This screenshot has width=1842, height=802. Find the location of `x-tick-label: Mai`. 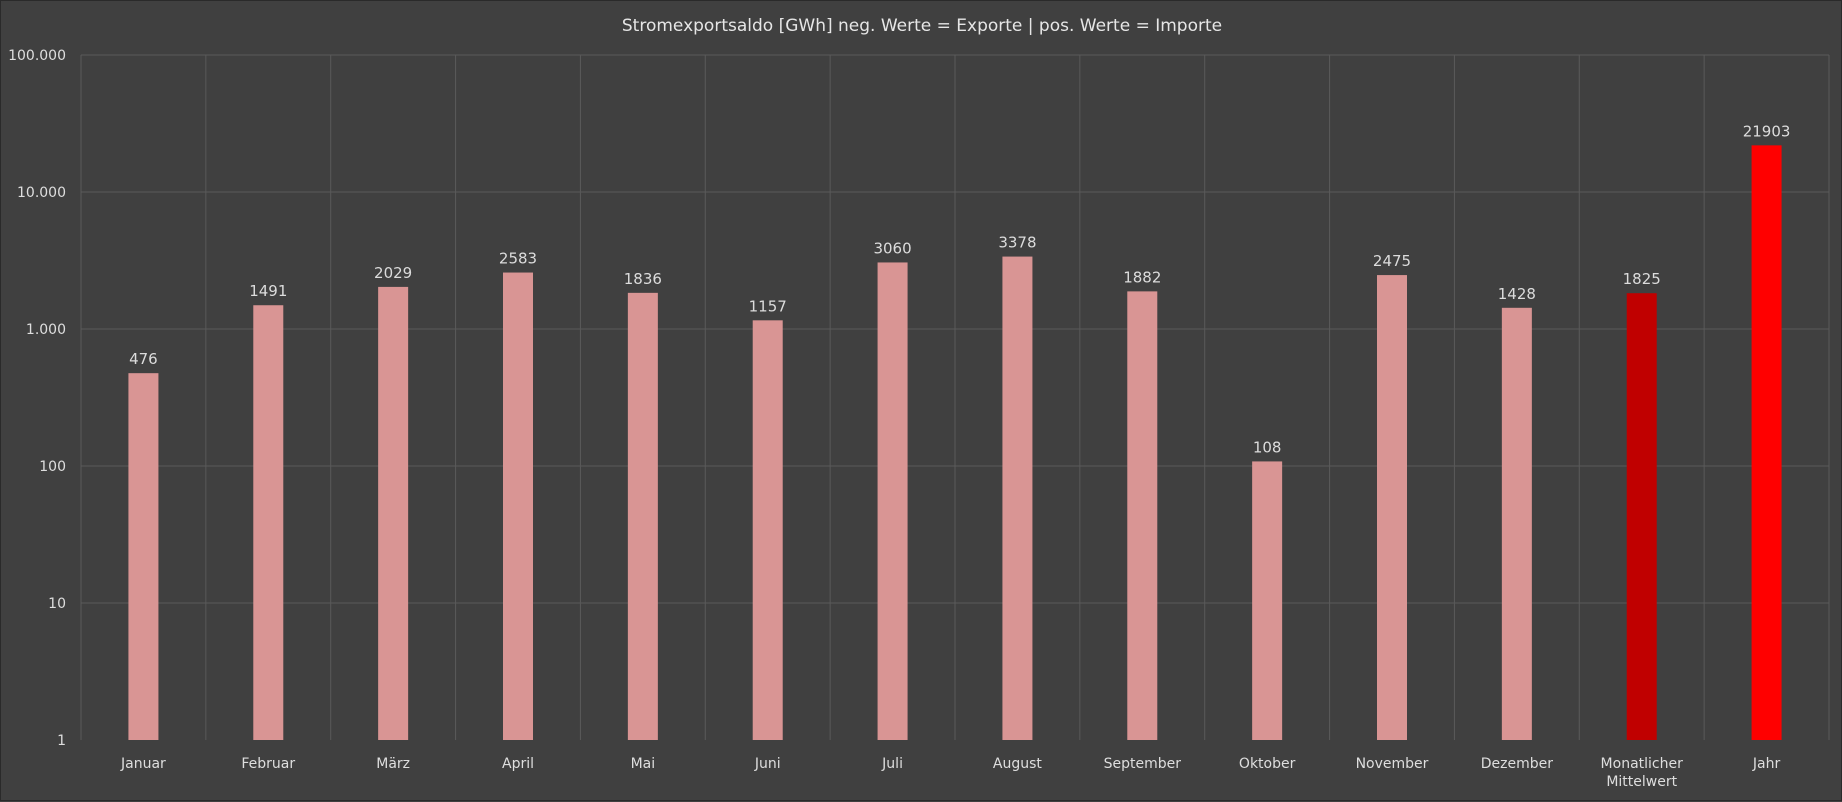

x-tick-label: Mai is located at coordinates (643, 764).